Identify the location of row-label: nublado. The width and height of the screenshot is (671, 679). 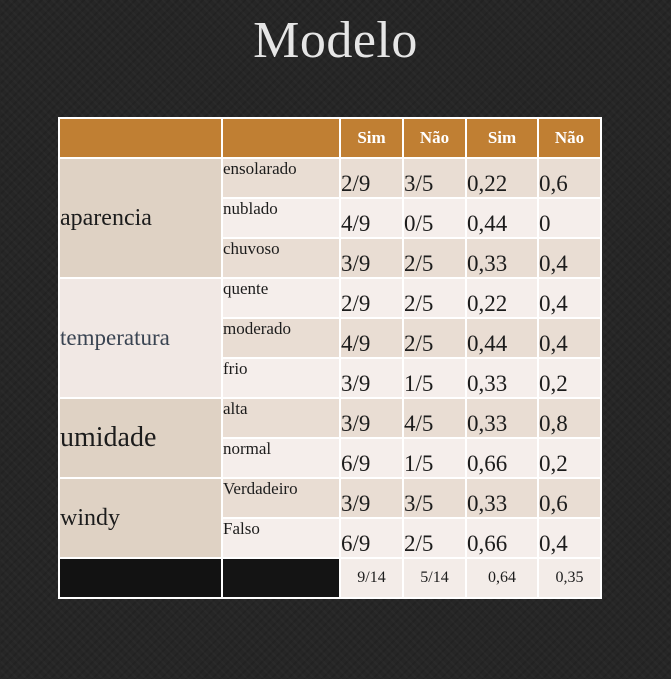
(281, 218).